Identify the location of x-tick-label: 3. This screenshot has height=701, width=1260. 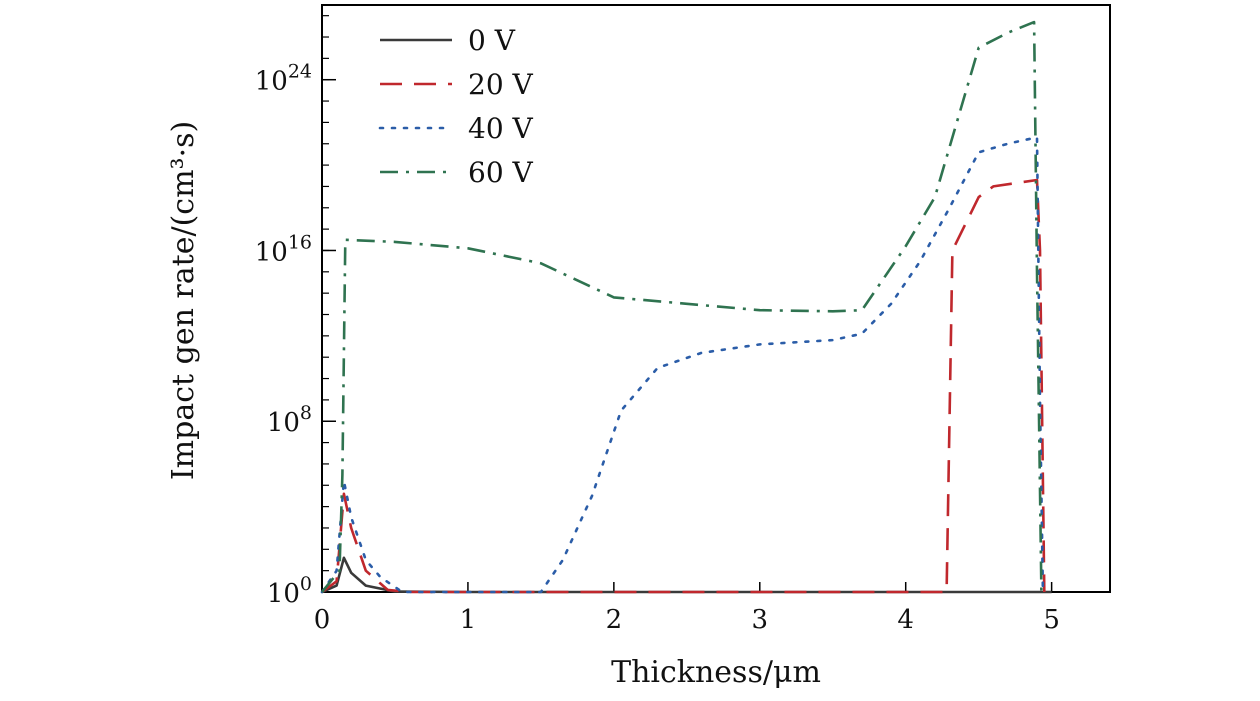
(760, 620).